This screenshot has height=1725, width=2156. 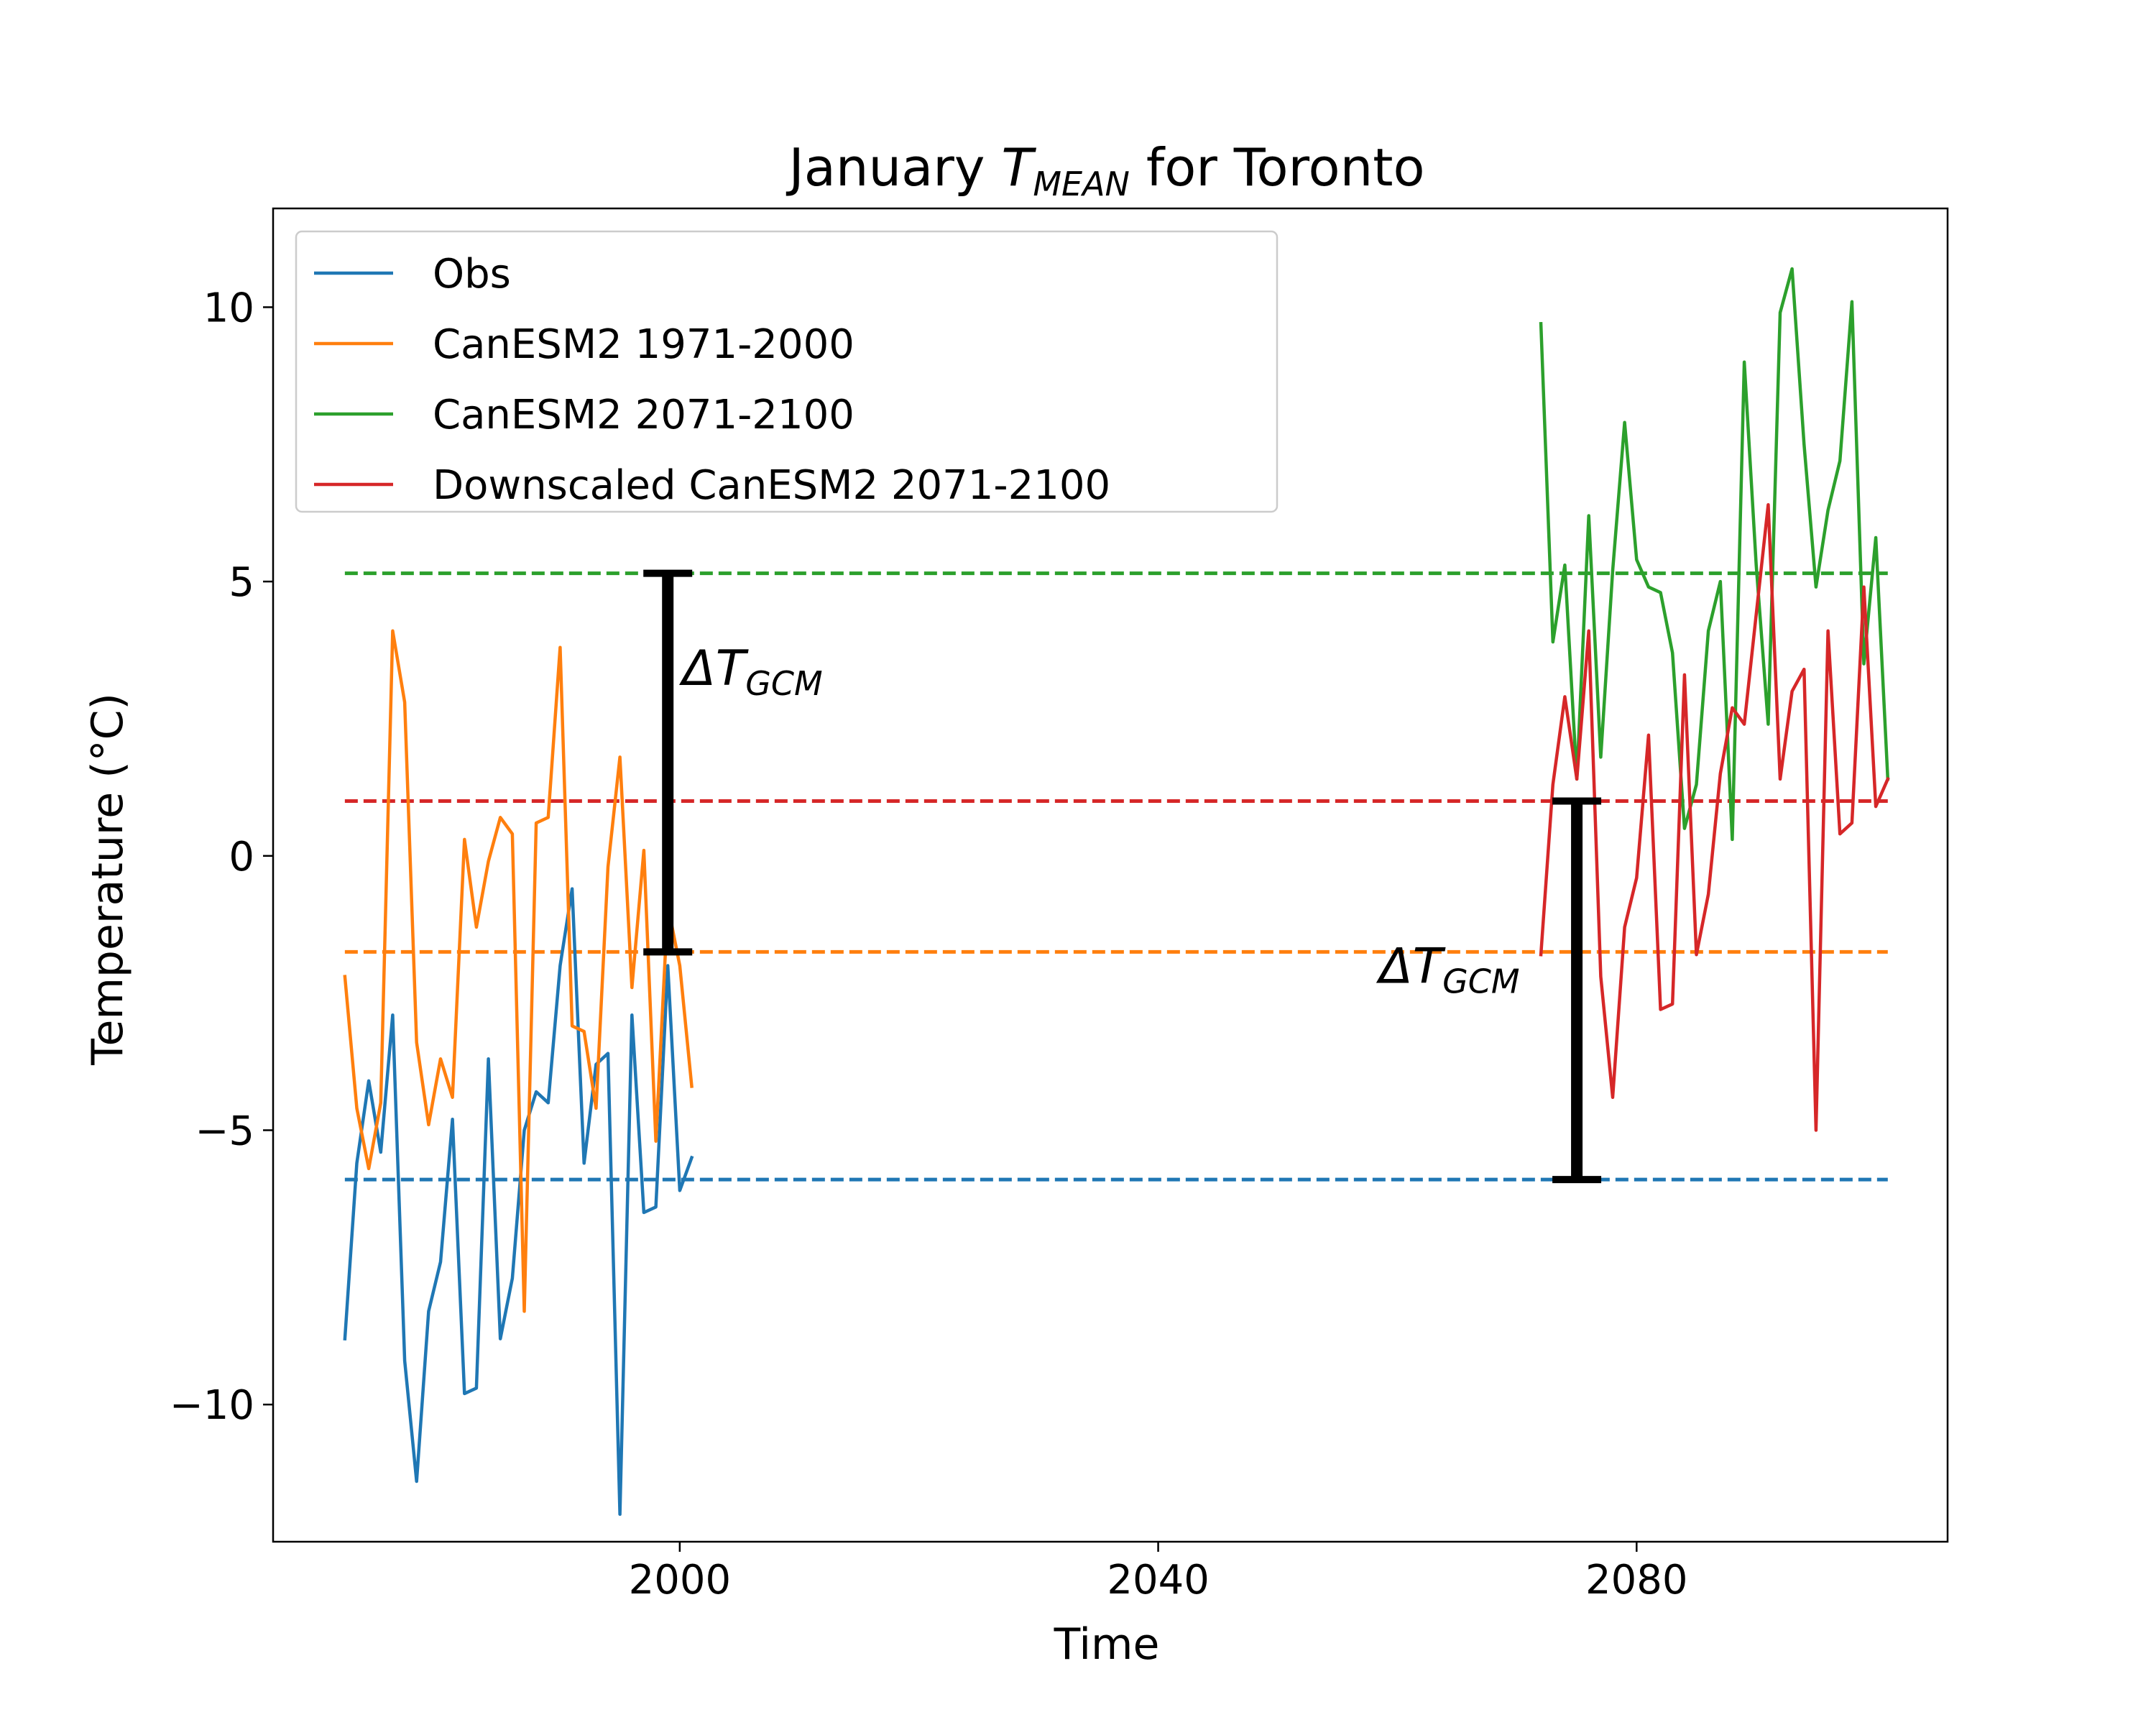 I want to click on legend-label-2: CanESM2 2071-2100, so click(x=643, y=415).